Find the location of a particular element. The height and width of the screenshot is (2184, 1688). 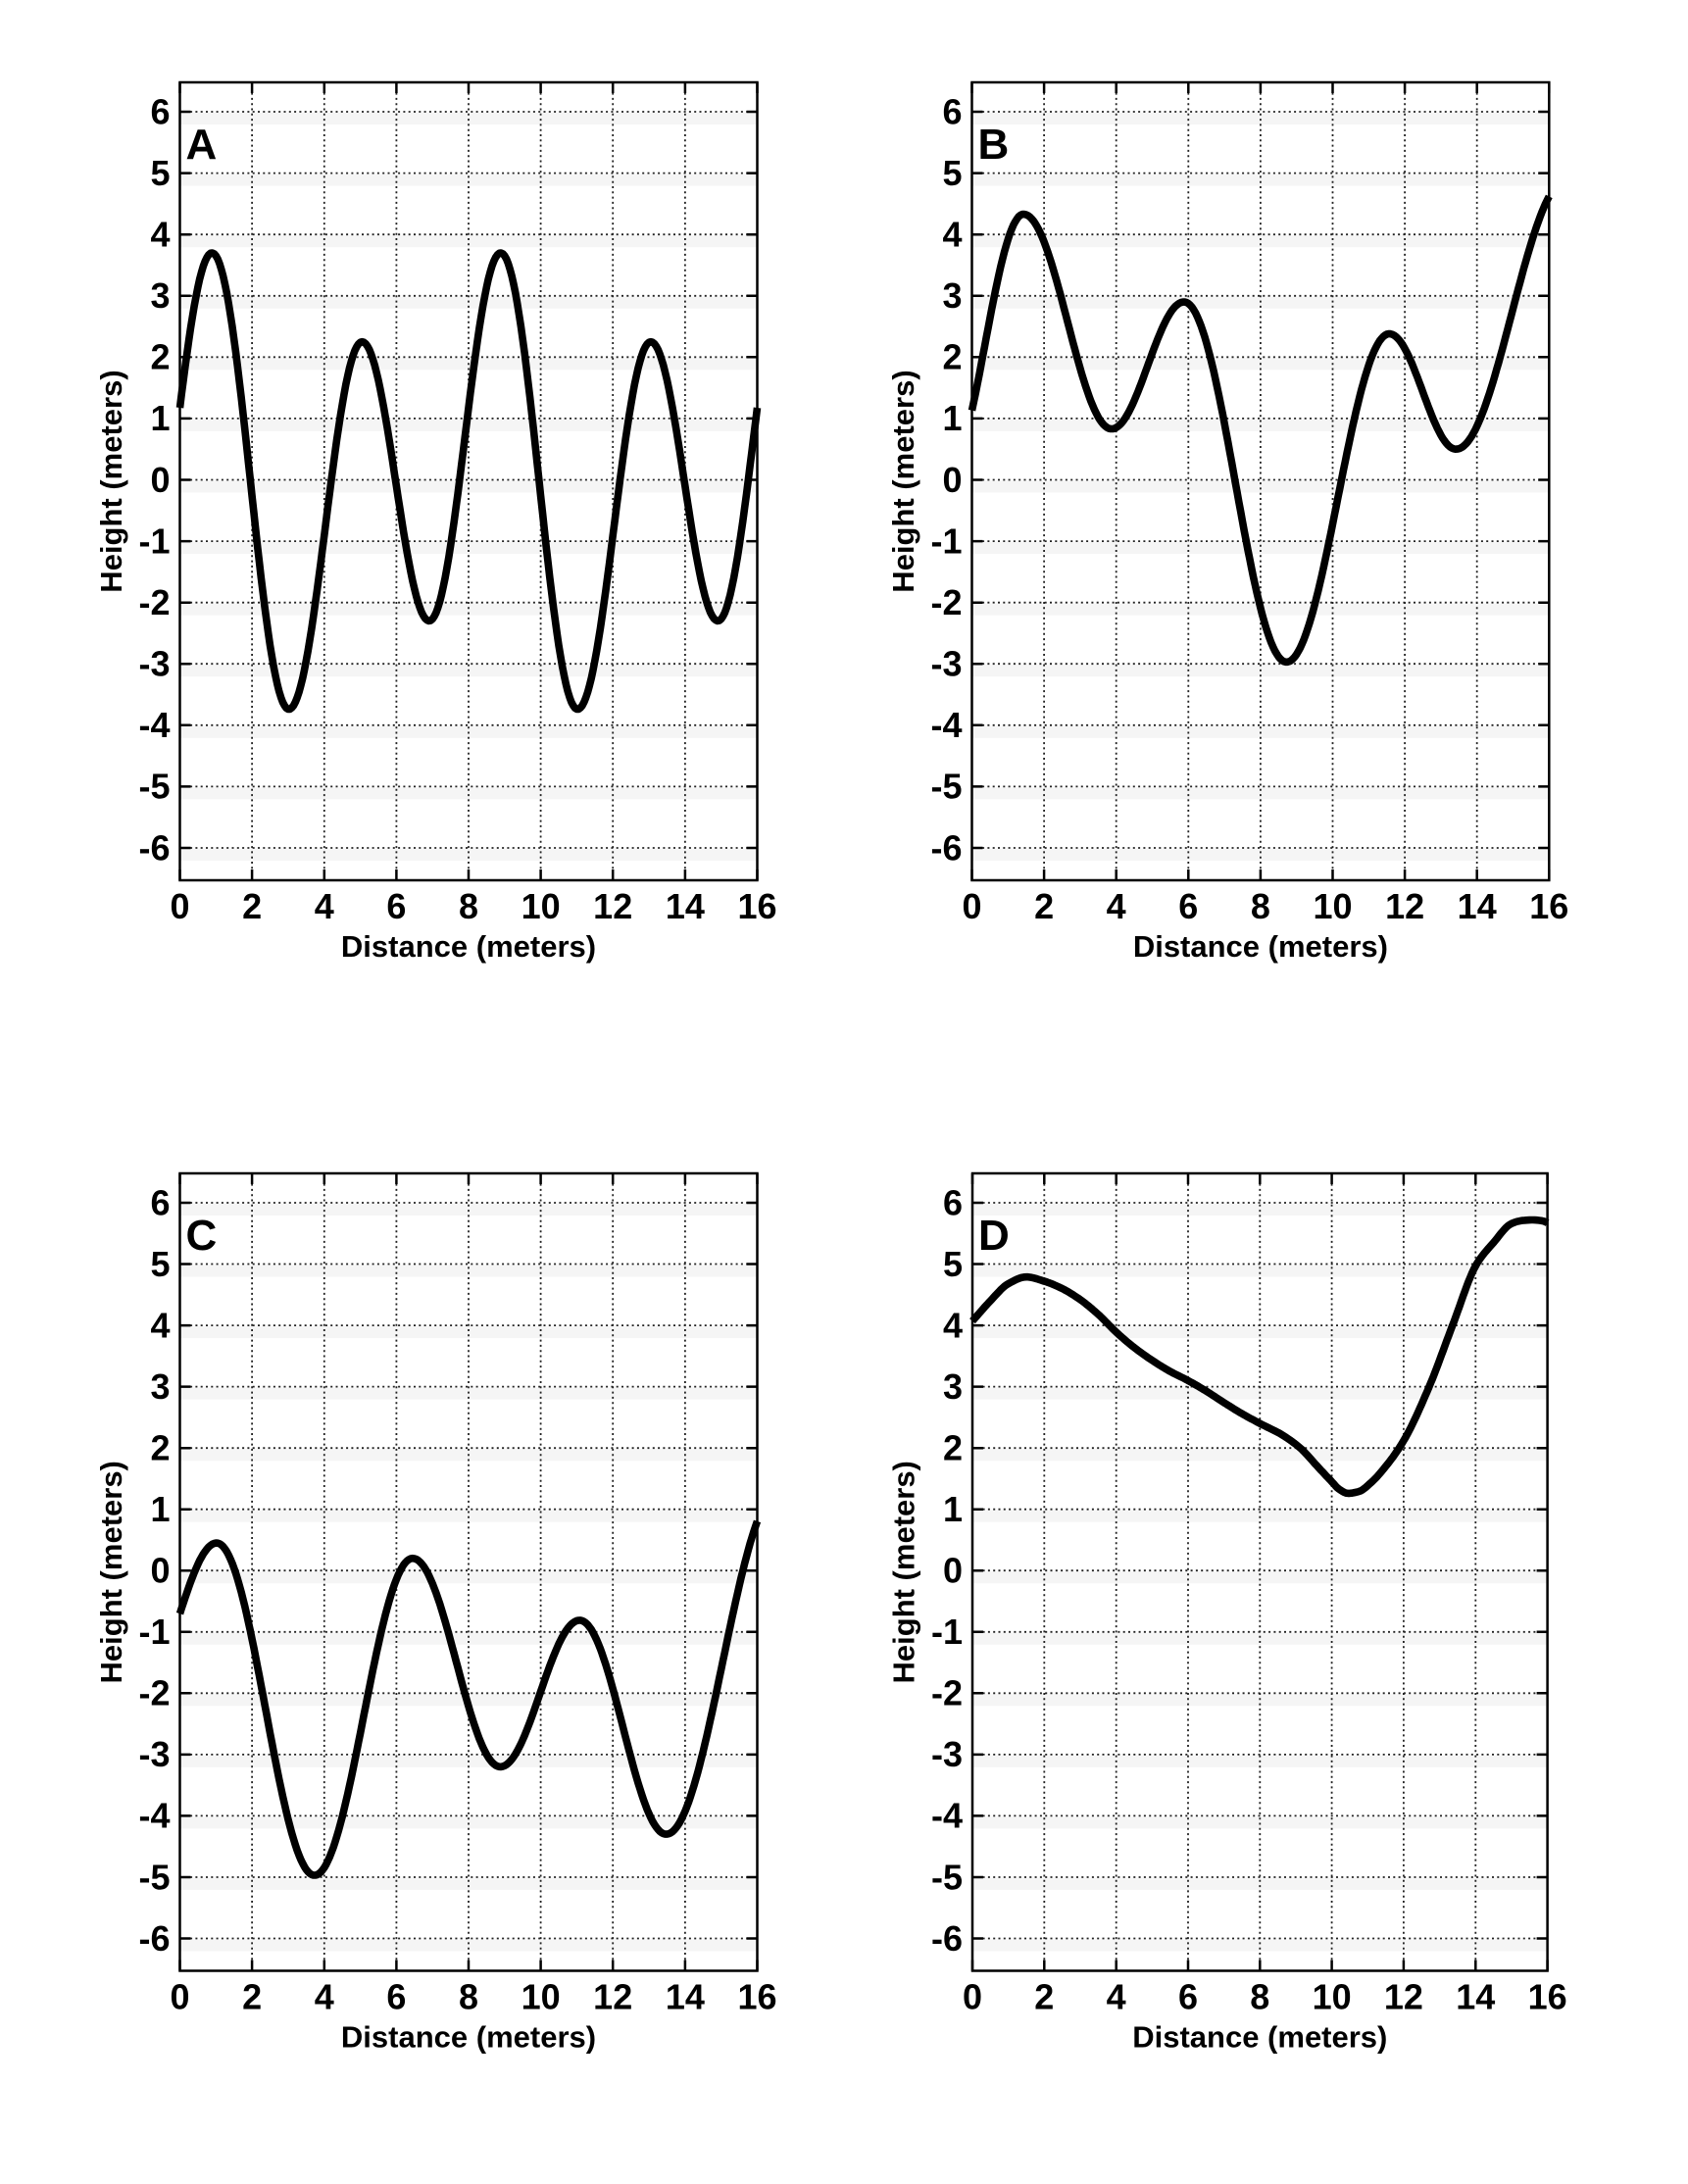

svg-text: A is located at coordinates (202, 145).